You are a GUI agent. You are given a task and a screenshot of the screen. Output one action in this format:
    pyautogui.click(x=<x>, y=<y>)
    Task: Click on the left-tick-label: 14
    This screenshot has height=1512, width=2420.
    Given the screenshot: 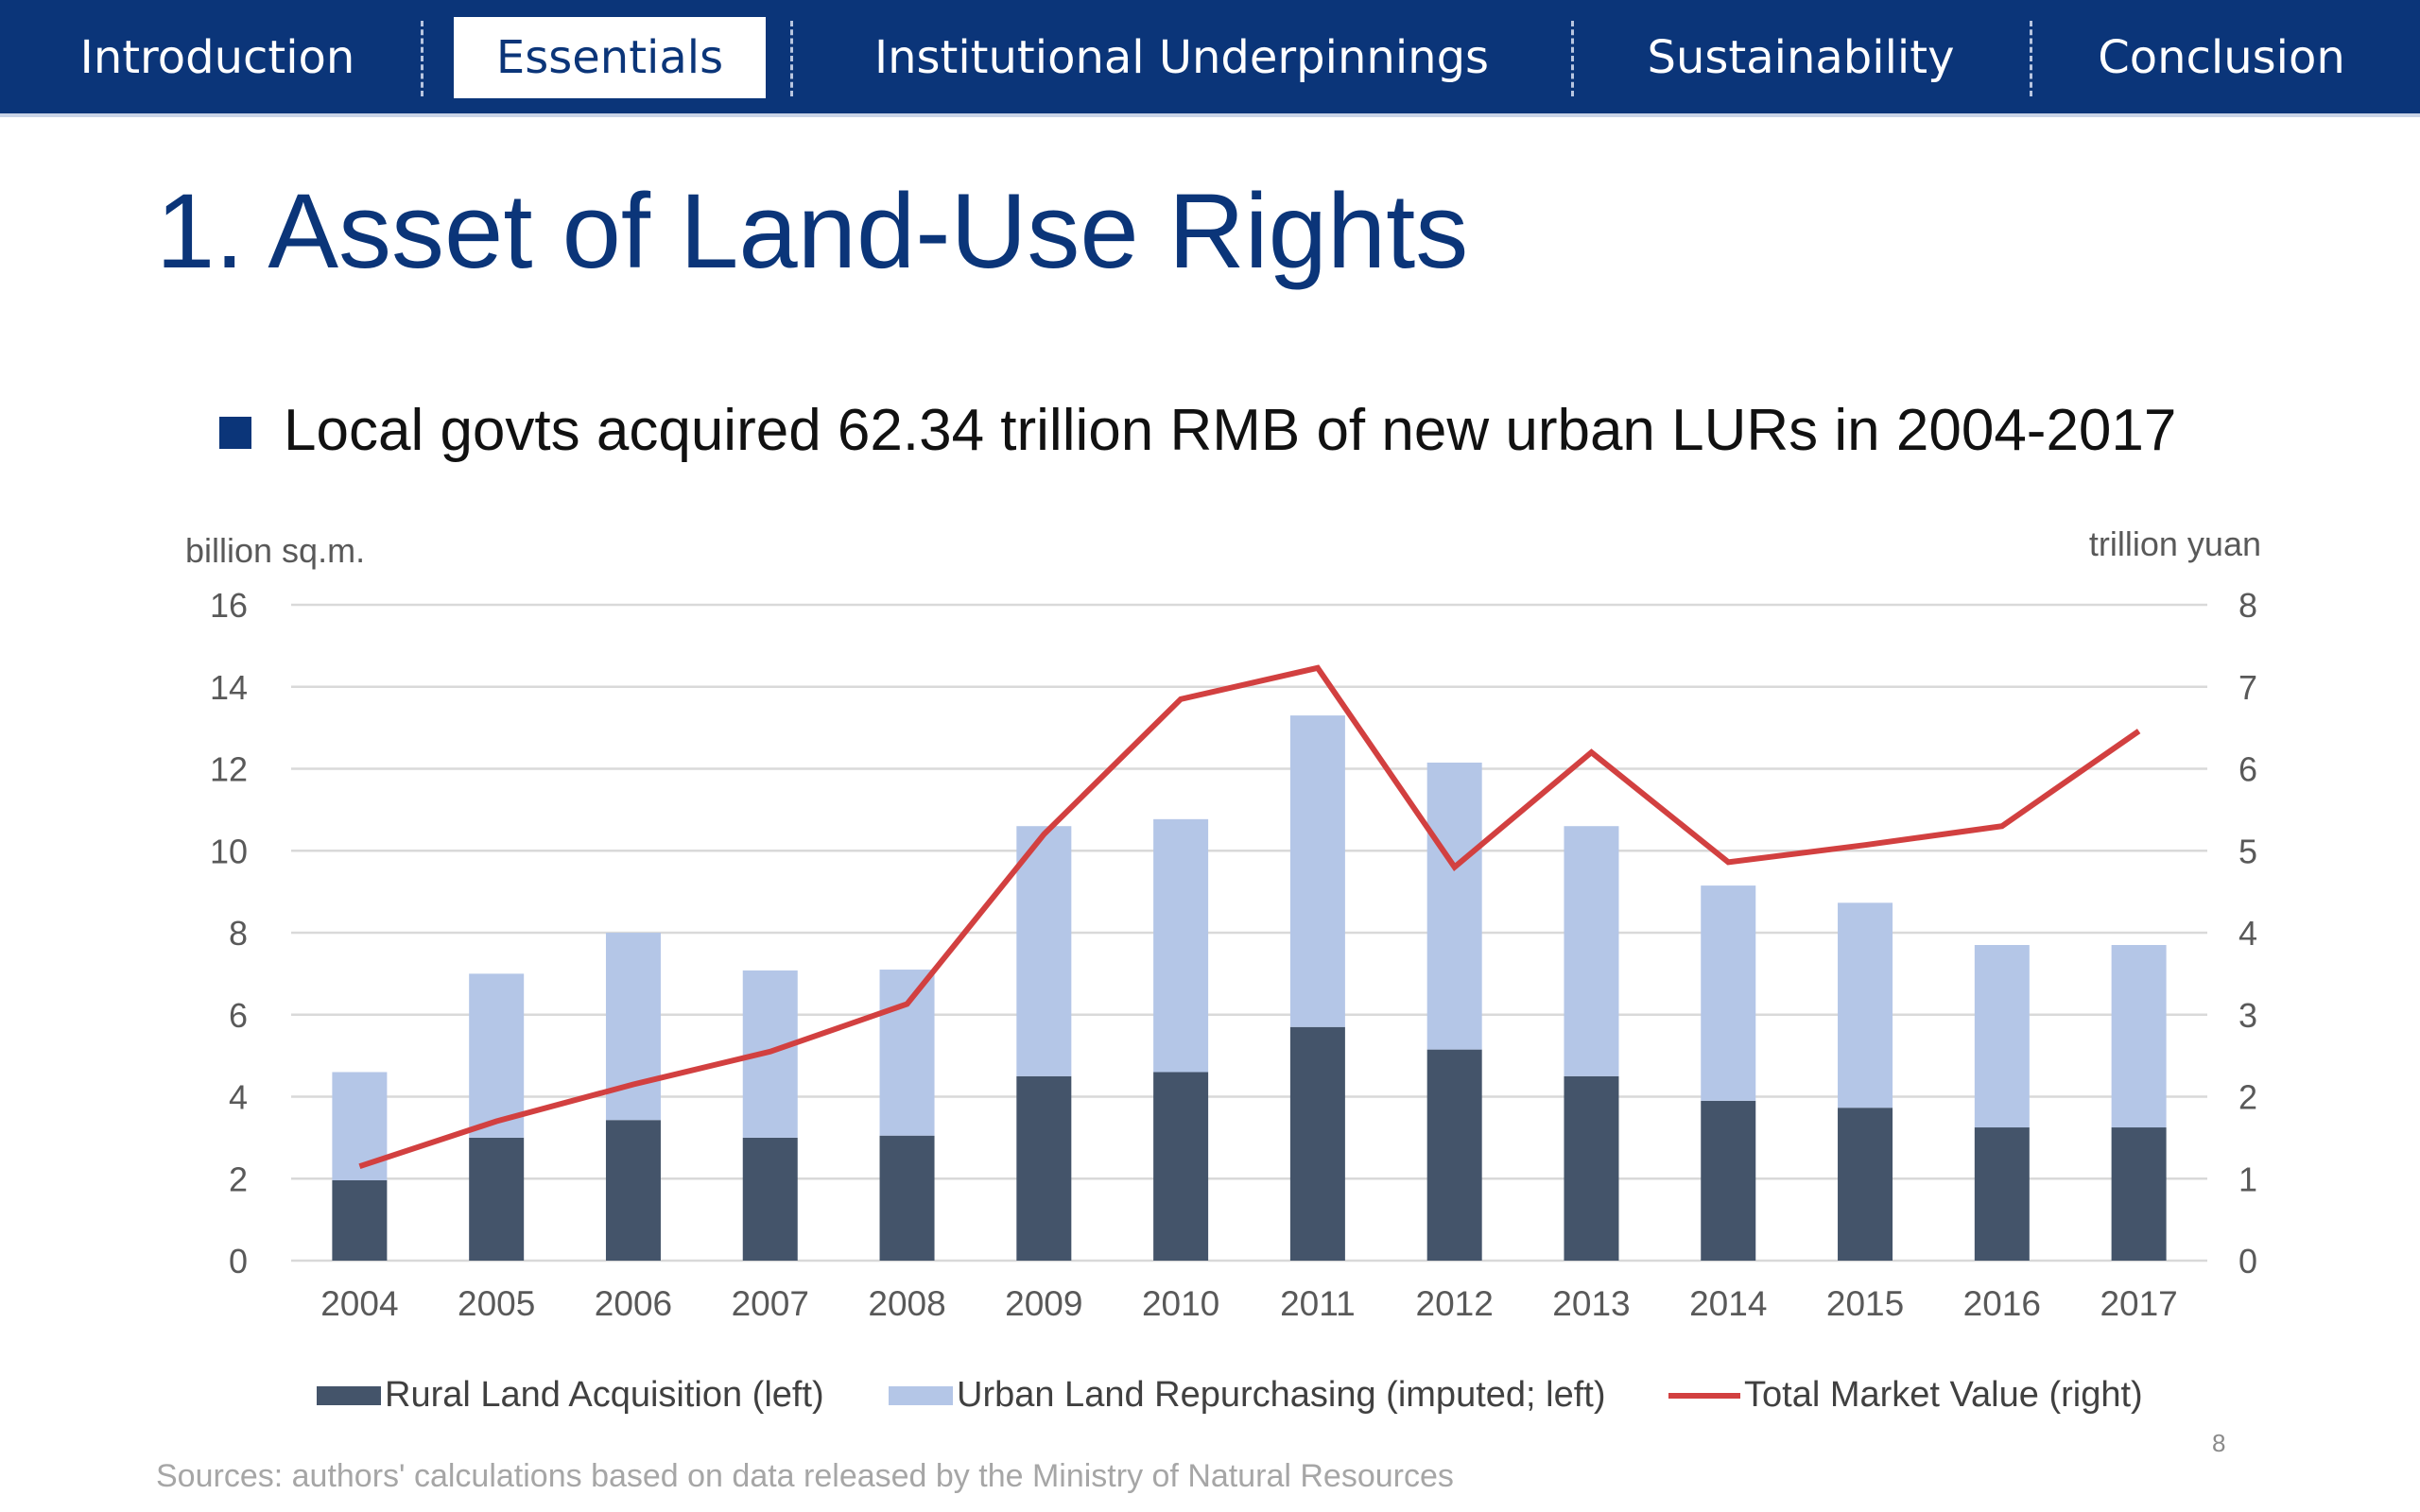 What is the action you would take?
    pyautogui.click(x=229, y=687)
    